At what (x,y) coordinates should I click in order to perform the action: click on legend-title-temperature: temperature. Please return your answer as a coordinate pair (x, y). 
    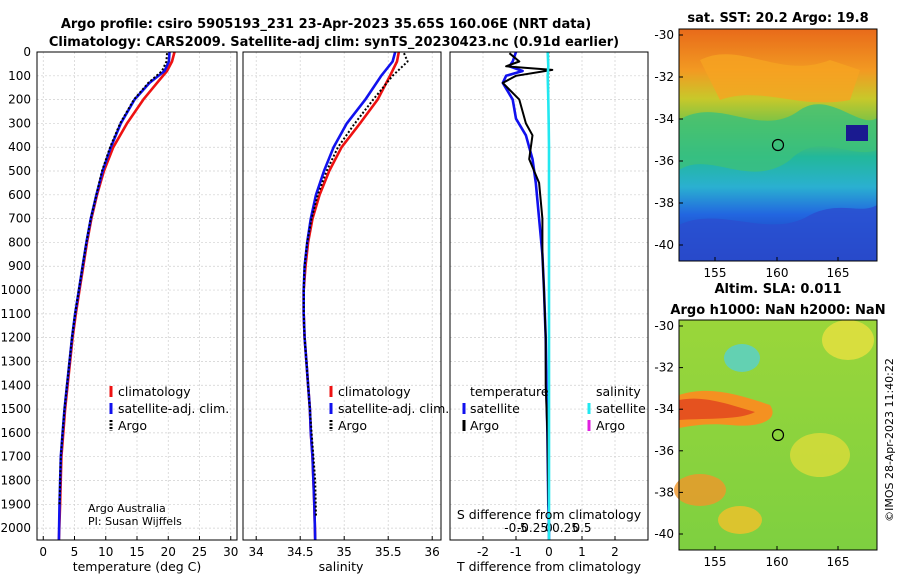
    Looking at the image, I should click on (509, 391).